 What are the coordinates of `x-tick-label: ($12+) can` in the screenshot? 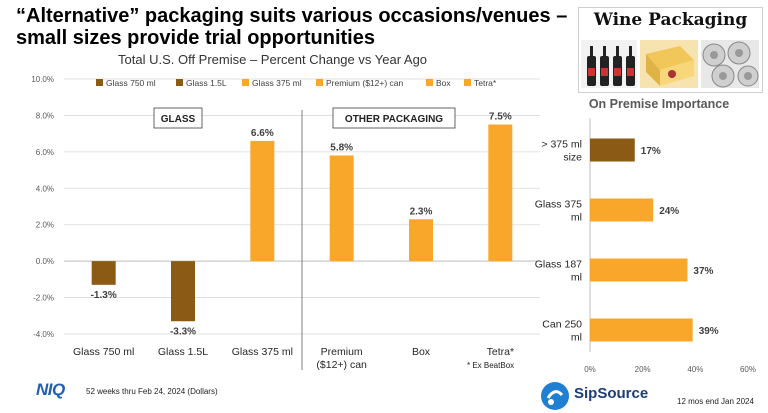 It's located at (341, 365).